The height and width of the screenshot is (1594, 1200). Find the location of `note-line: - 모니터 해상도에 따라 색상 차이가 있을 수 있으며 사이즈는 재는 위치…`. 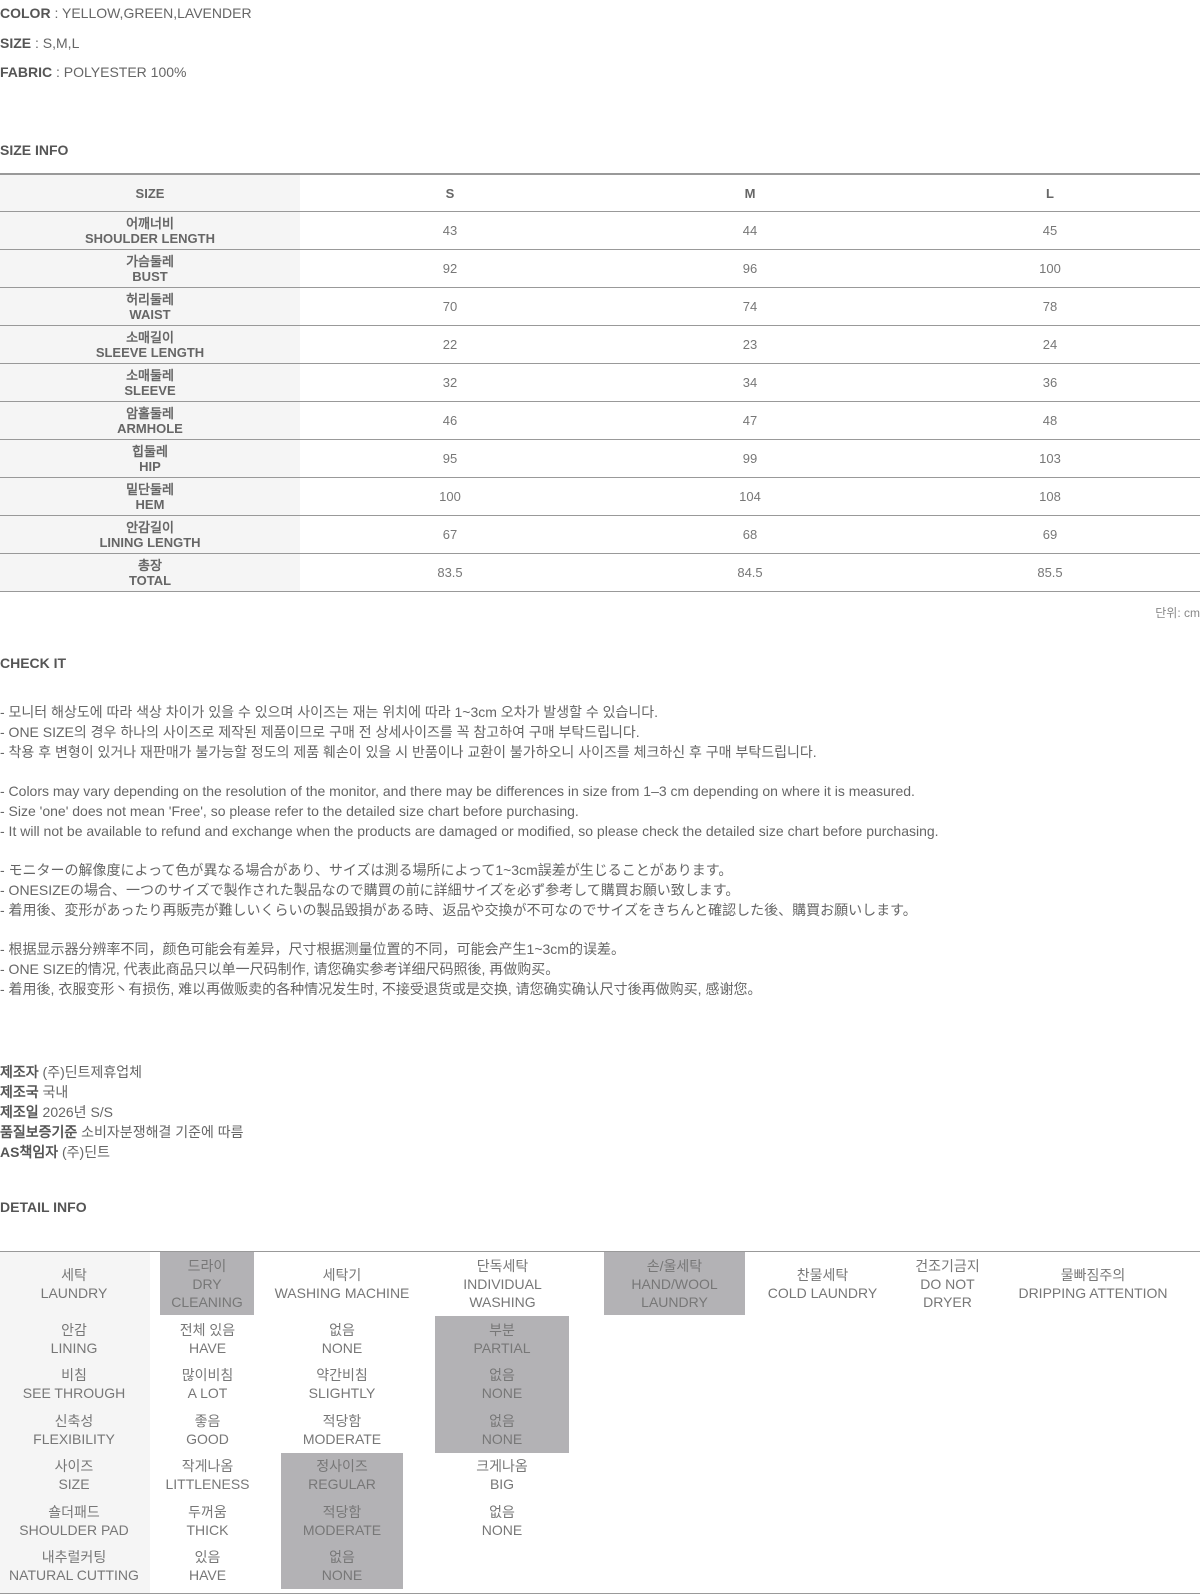

note-line: - 모니터 해상도에 따라 색상 차이가 있을 수 있으며 사이즈는 재는 위치… is located at coordinates (329, 712).